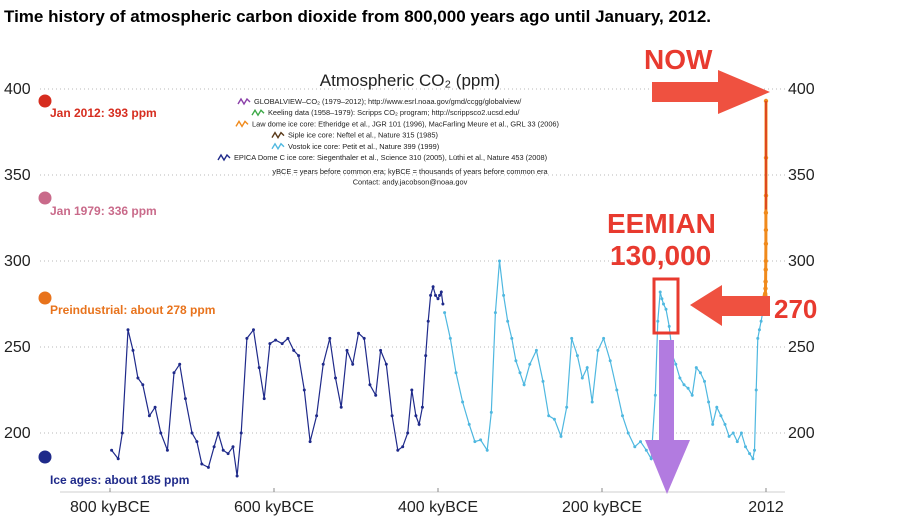  Describe the element at coordinates (666, 390) in the screenshot. I see `eemian-down-arrow-shaft` at that location.